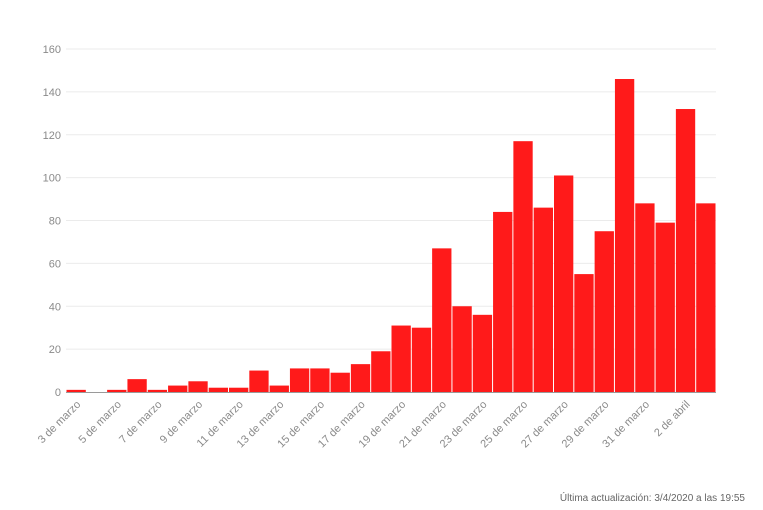  I want to click on y-tick-label: 20, so click(55, 350).